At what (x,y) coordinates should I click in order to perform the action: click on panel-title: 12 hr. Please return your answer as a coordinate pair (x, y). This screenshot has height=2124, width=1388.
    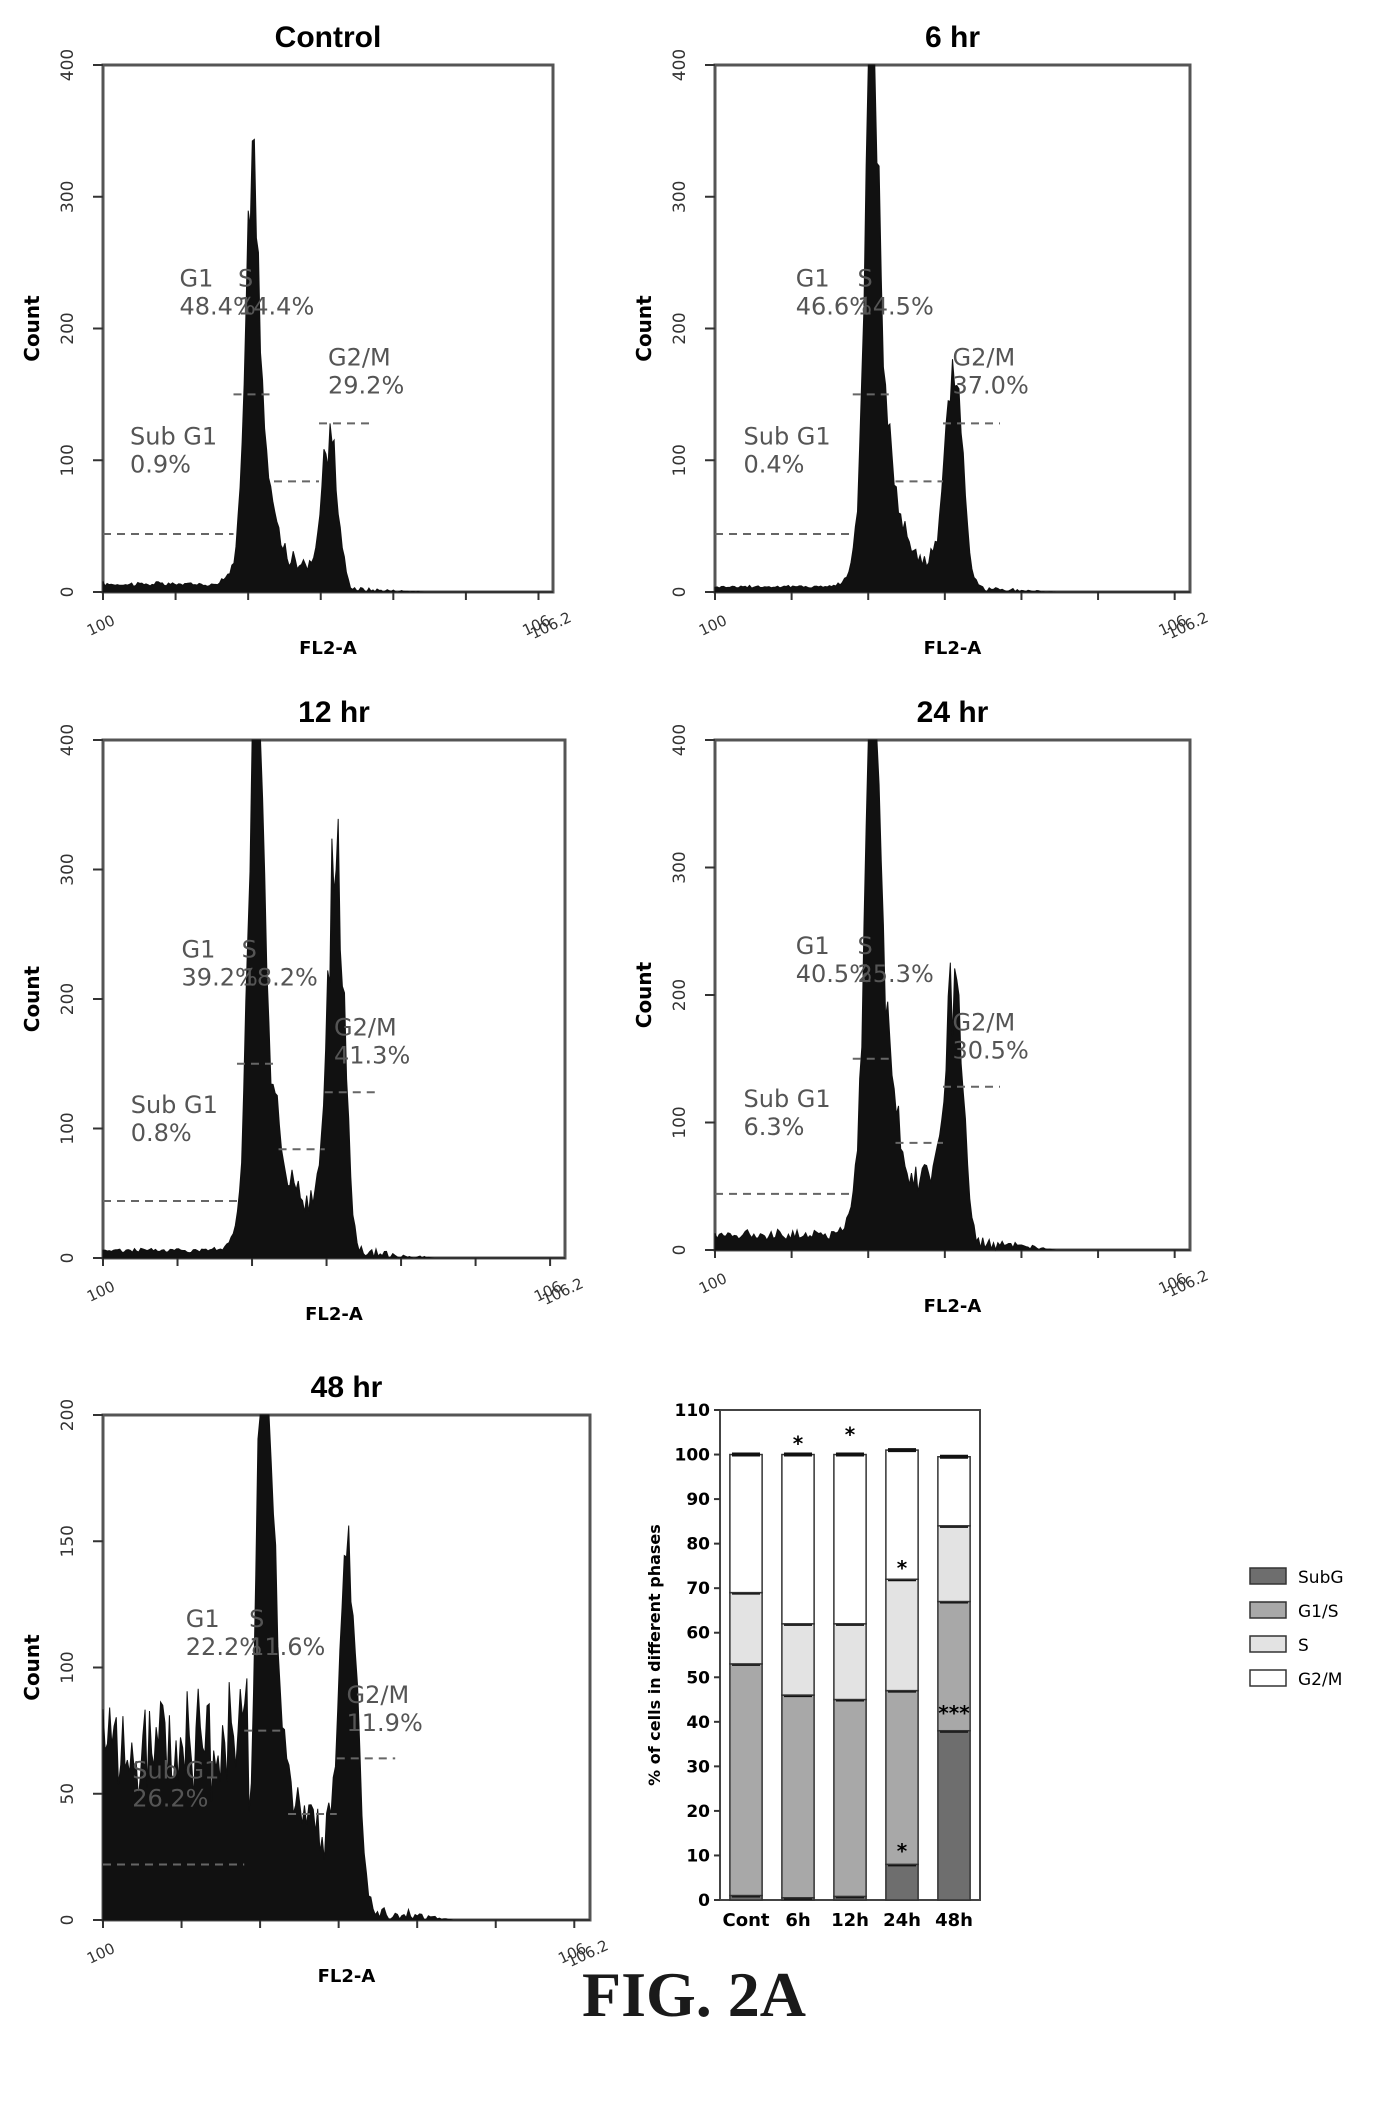
    Looking at the image, I should click on (334, 712).